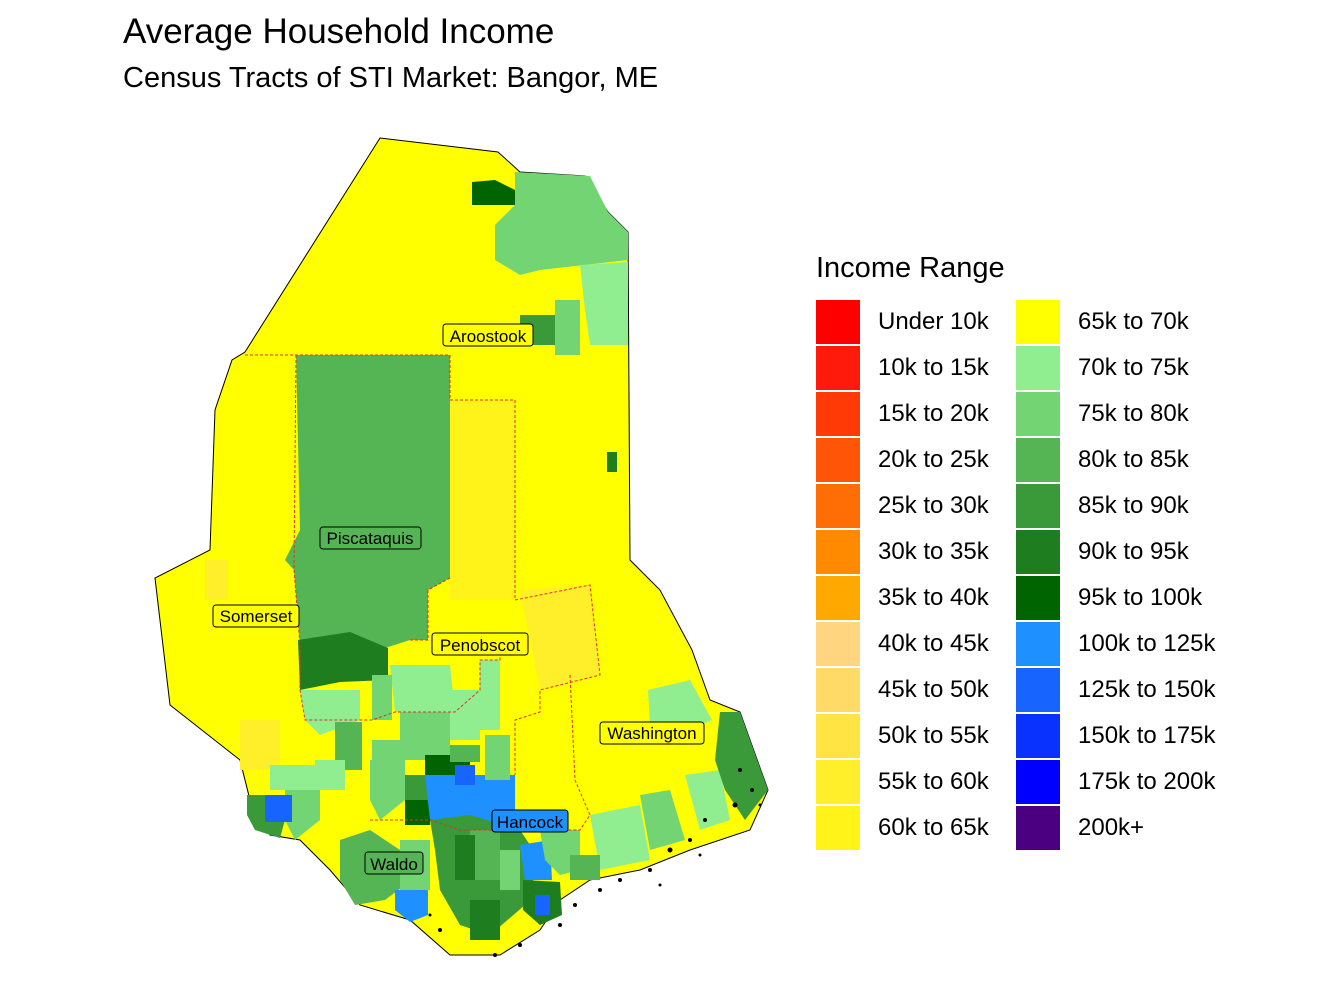  I want to click on legend-item: 35k to 40k, so click(916, 598).